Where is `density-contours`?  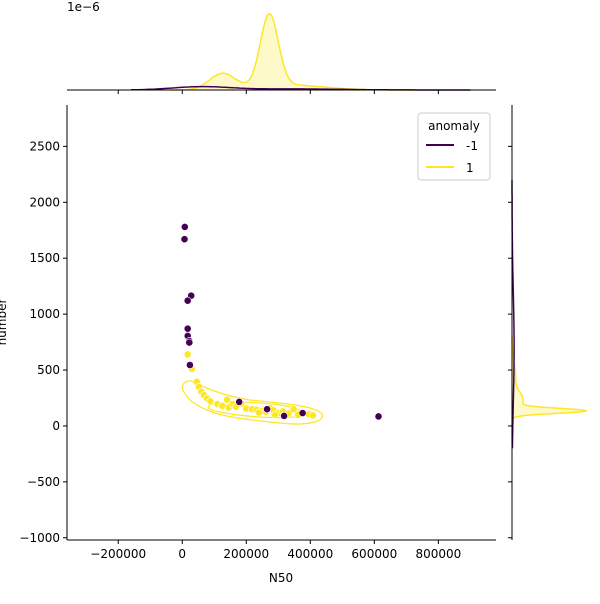
density-contours is located at coordinates (252, 402).